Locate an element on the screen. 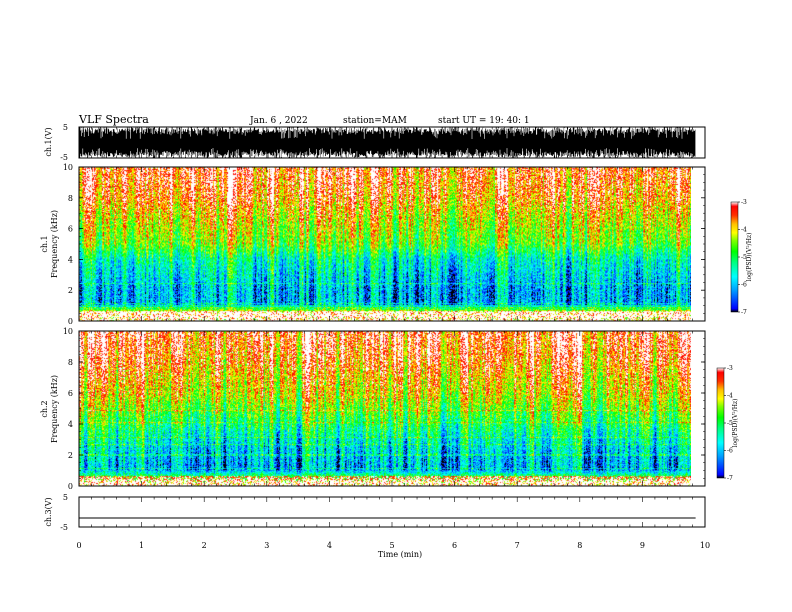 This screenshot has width=792, height=612. ch3-waveform-ylabel: ch.3(V) is located at coordinates (48, 511).